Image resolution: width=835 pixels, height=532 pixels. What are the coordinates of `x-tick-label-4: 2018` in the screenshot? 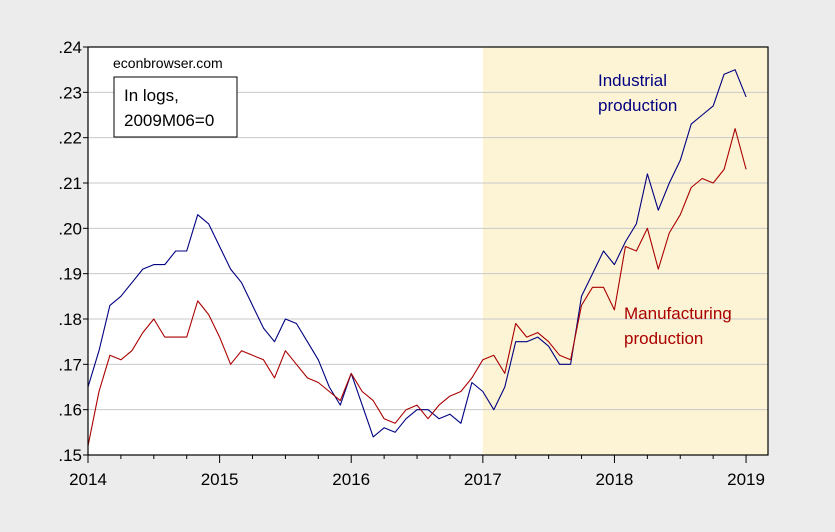 It's located at (615, 479).